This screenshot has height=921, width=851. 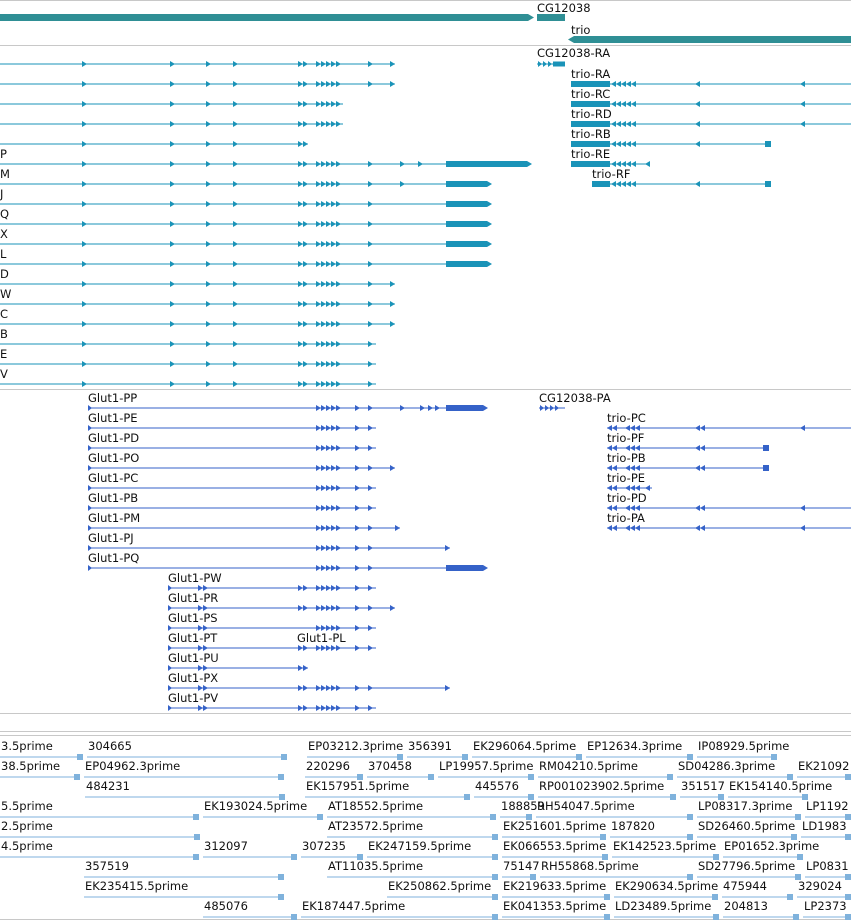 I want to click on est-feature: EK296064.5prime, so click(x=527, y=749).